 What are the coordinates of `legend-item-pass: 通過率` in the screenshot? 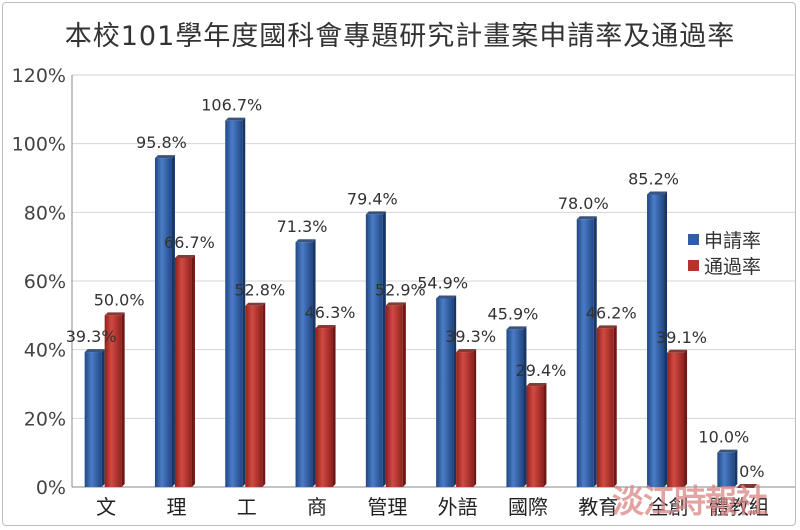 It's located at (724, 265).